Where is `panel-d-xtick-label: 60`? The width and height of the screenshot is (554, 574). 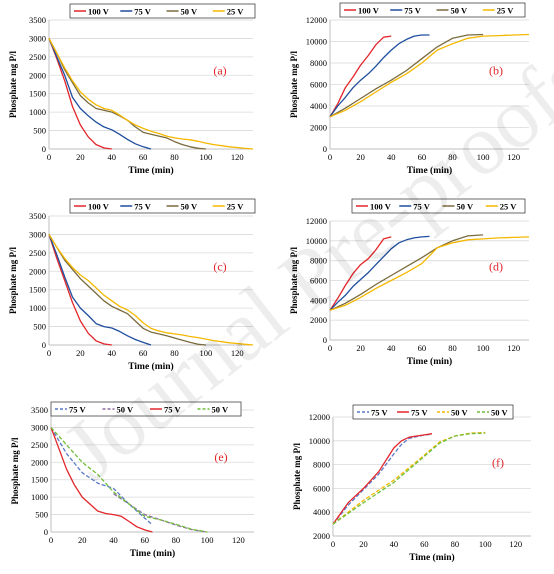
panel-d-xtick-label: 60 is located at coordinates (422, 348).